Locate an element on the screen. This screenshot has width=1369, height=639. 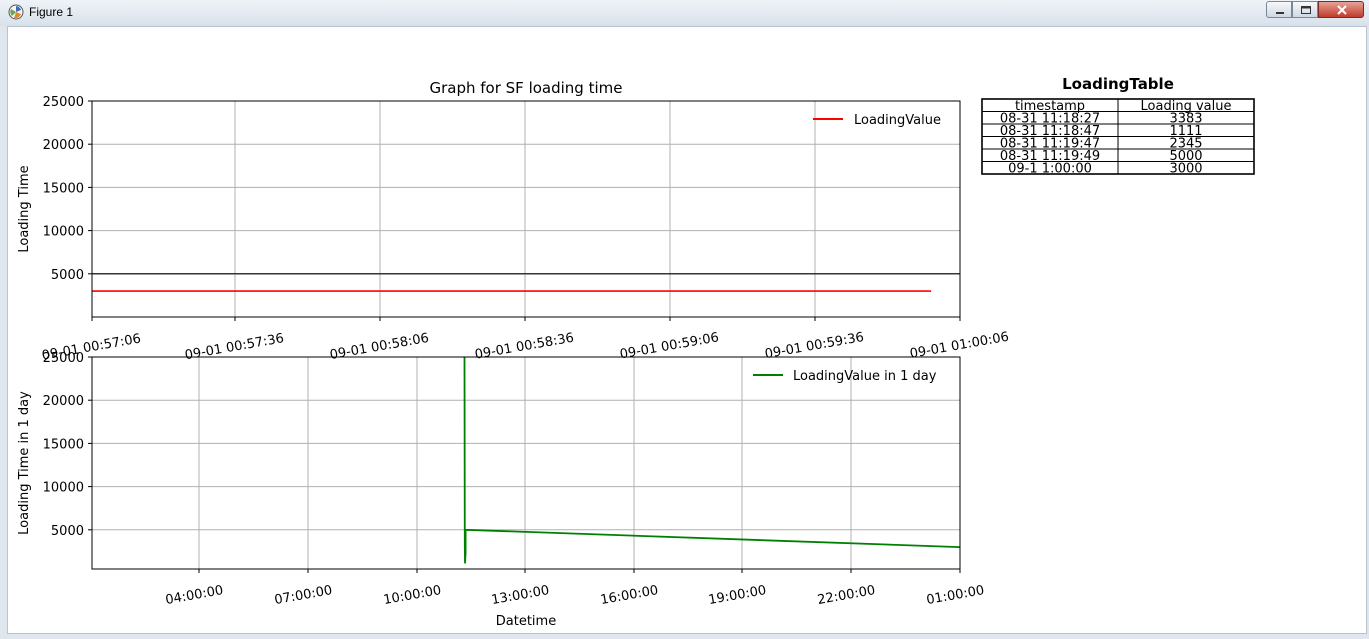
bottom-xtick-label: 19:00:00 is located at coordinates (737, 595).